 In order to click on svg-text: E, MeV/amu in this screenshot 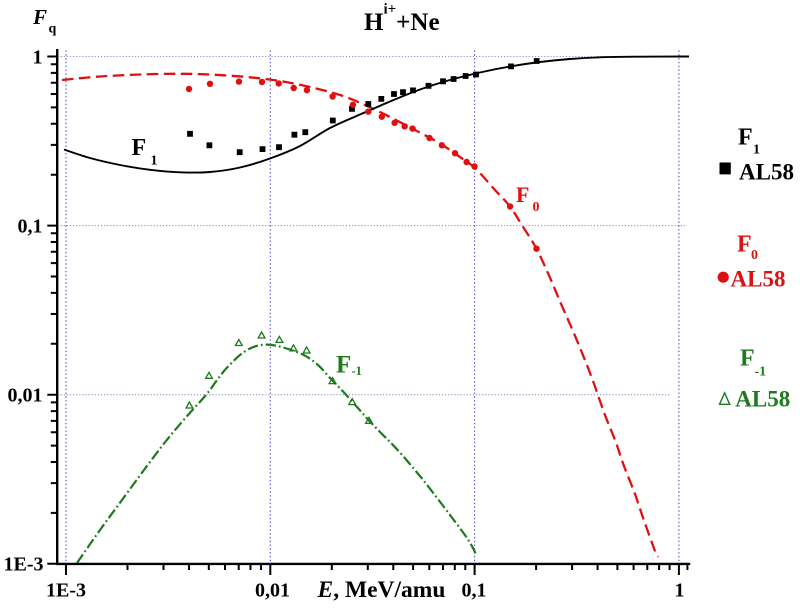, I will do `click(381, 590)`.